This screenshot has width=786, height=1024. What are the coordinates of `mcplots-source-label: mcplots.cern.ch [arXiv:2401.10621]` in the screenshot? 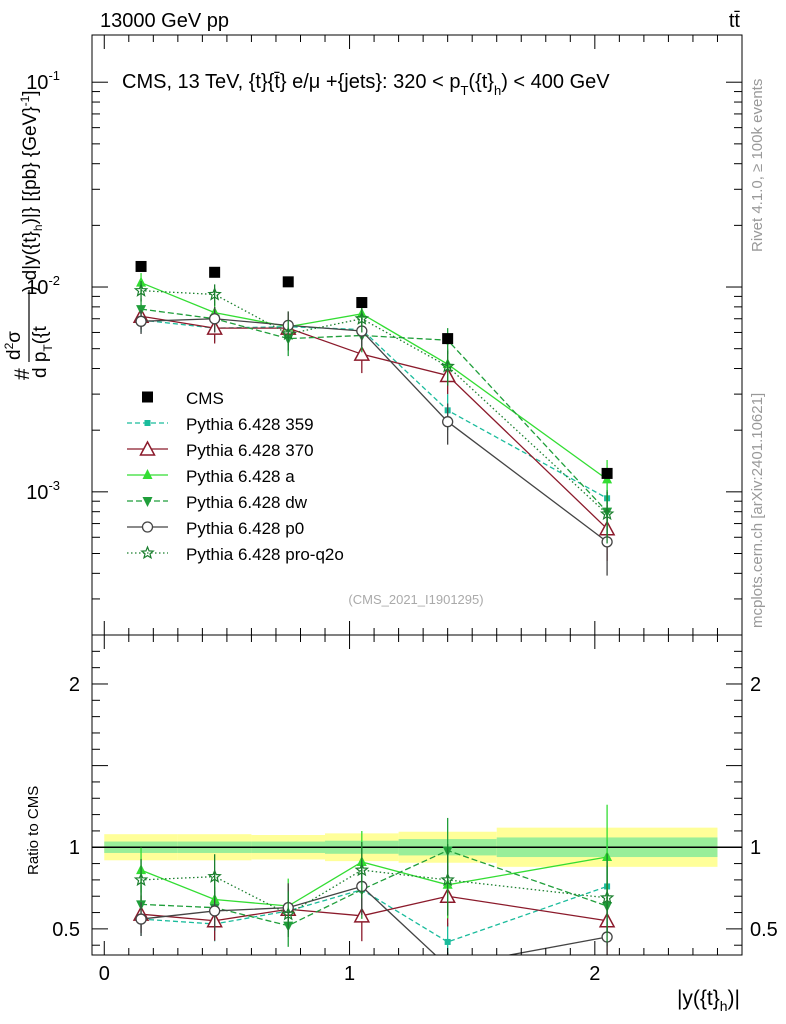 It's located at (757, 510).